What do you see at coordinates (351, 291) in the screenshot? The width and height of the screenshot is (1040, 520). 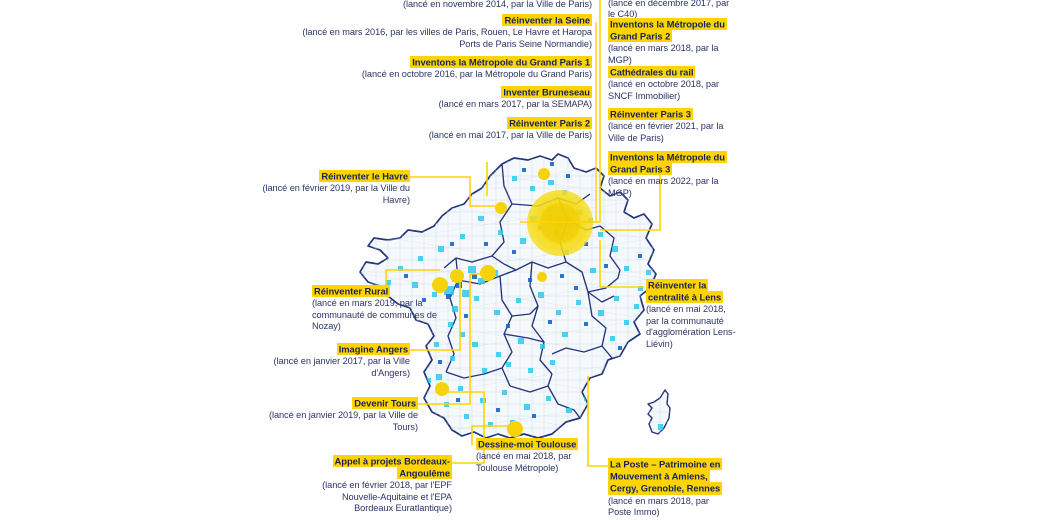 I see `label-title: Réinventer Rural` at bounding box center [351, 291].